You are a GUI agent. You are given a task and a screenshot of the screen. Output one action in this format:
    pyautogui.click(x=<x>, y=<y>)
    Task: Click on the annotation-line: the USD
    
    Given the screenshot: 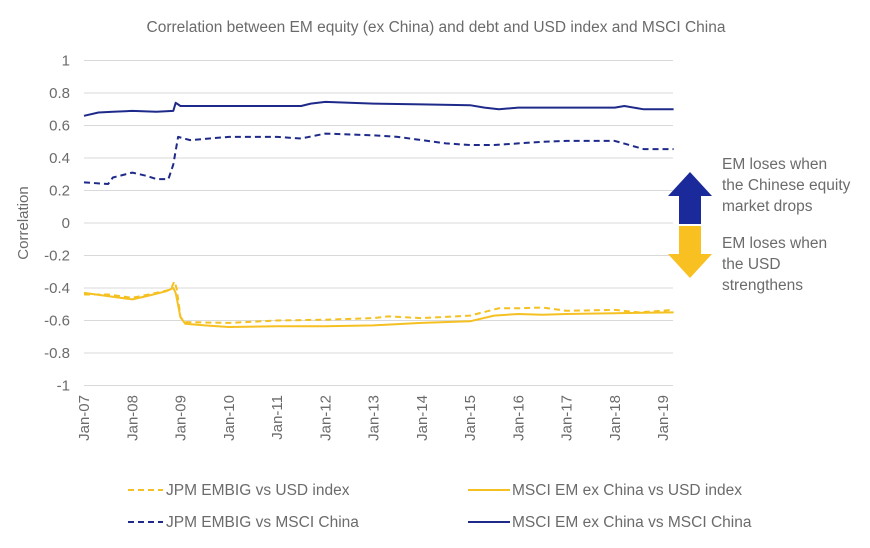 What is the action you would take?
    pyautogui.click(x=751, y=264)
    